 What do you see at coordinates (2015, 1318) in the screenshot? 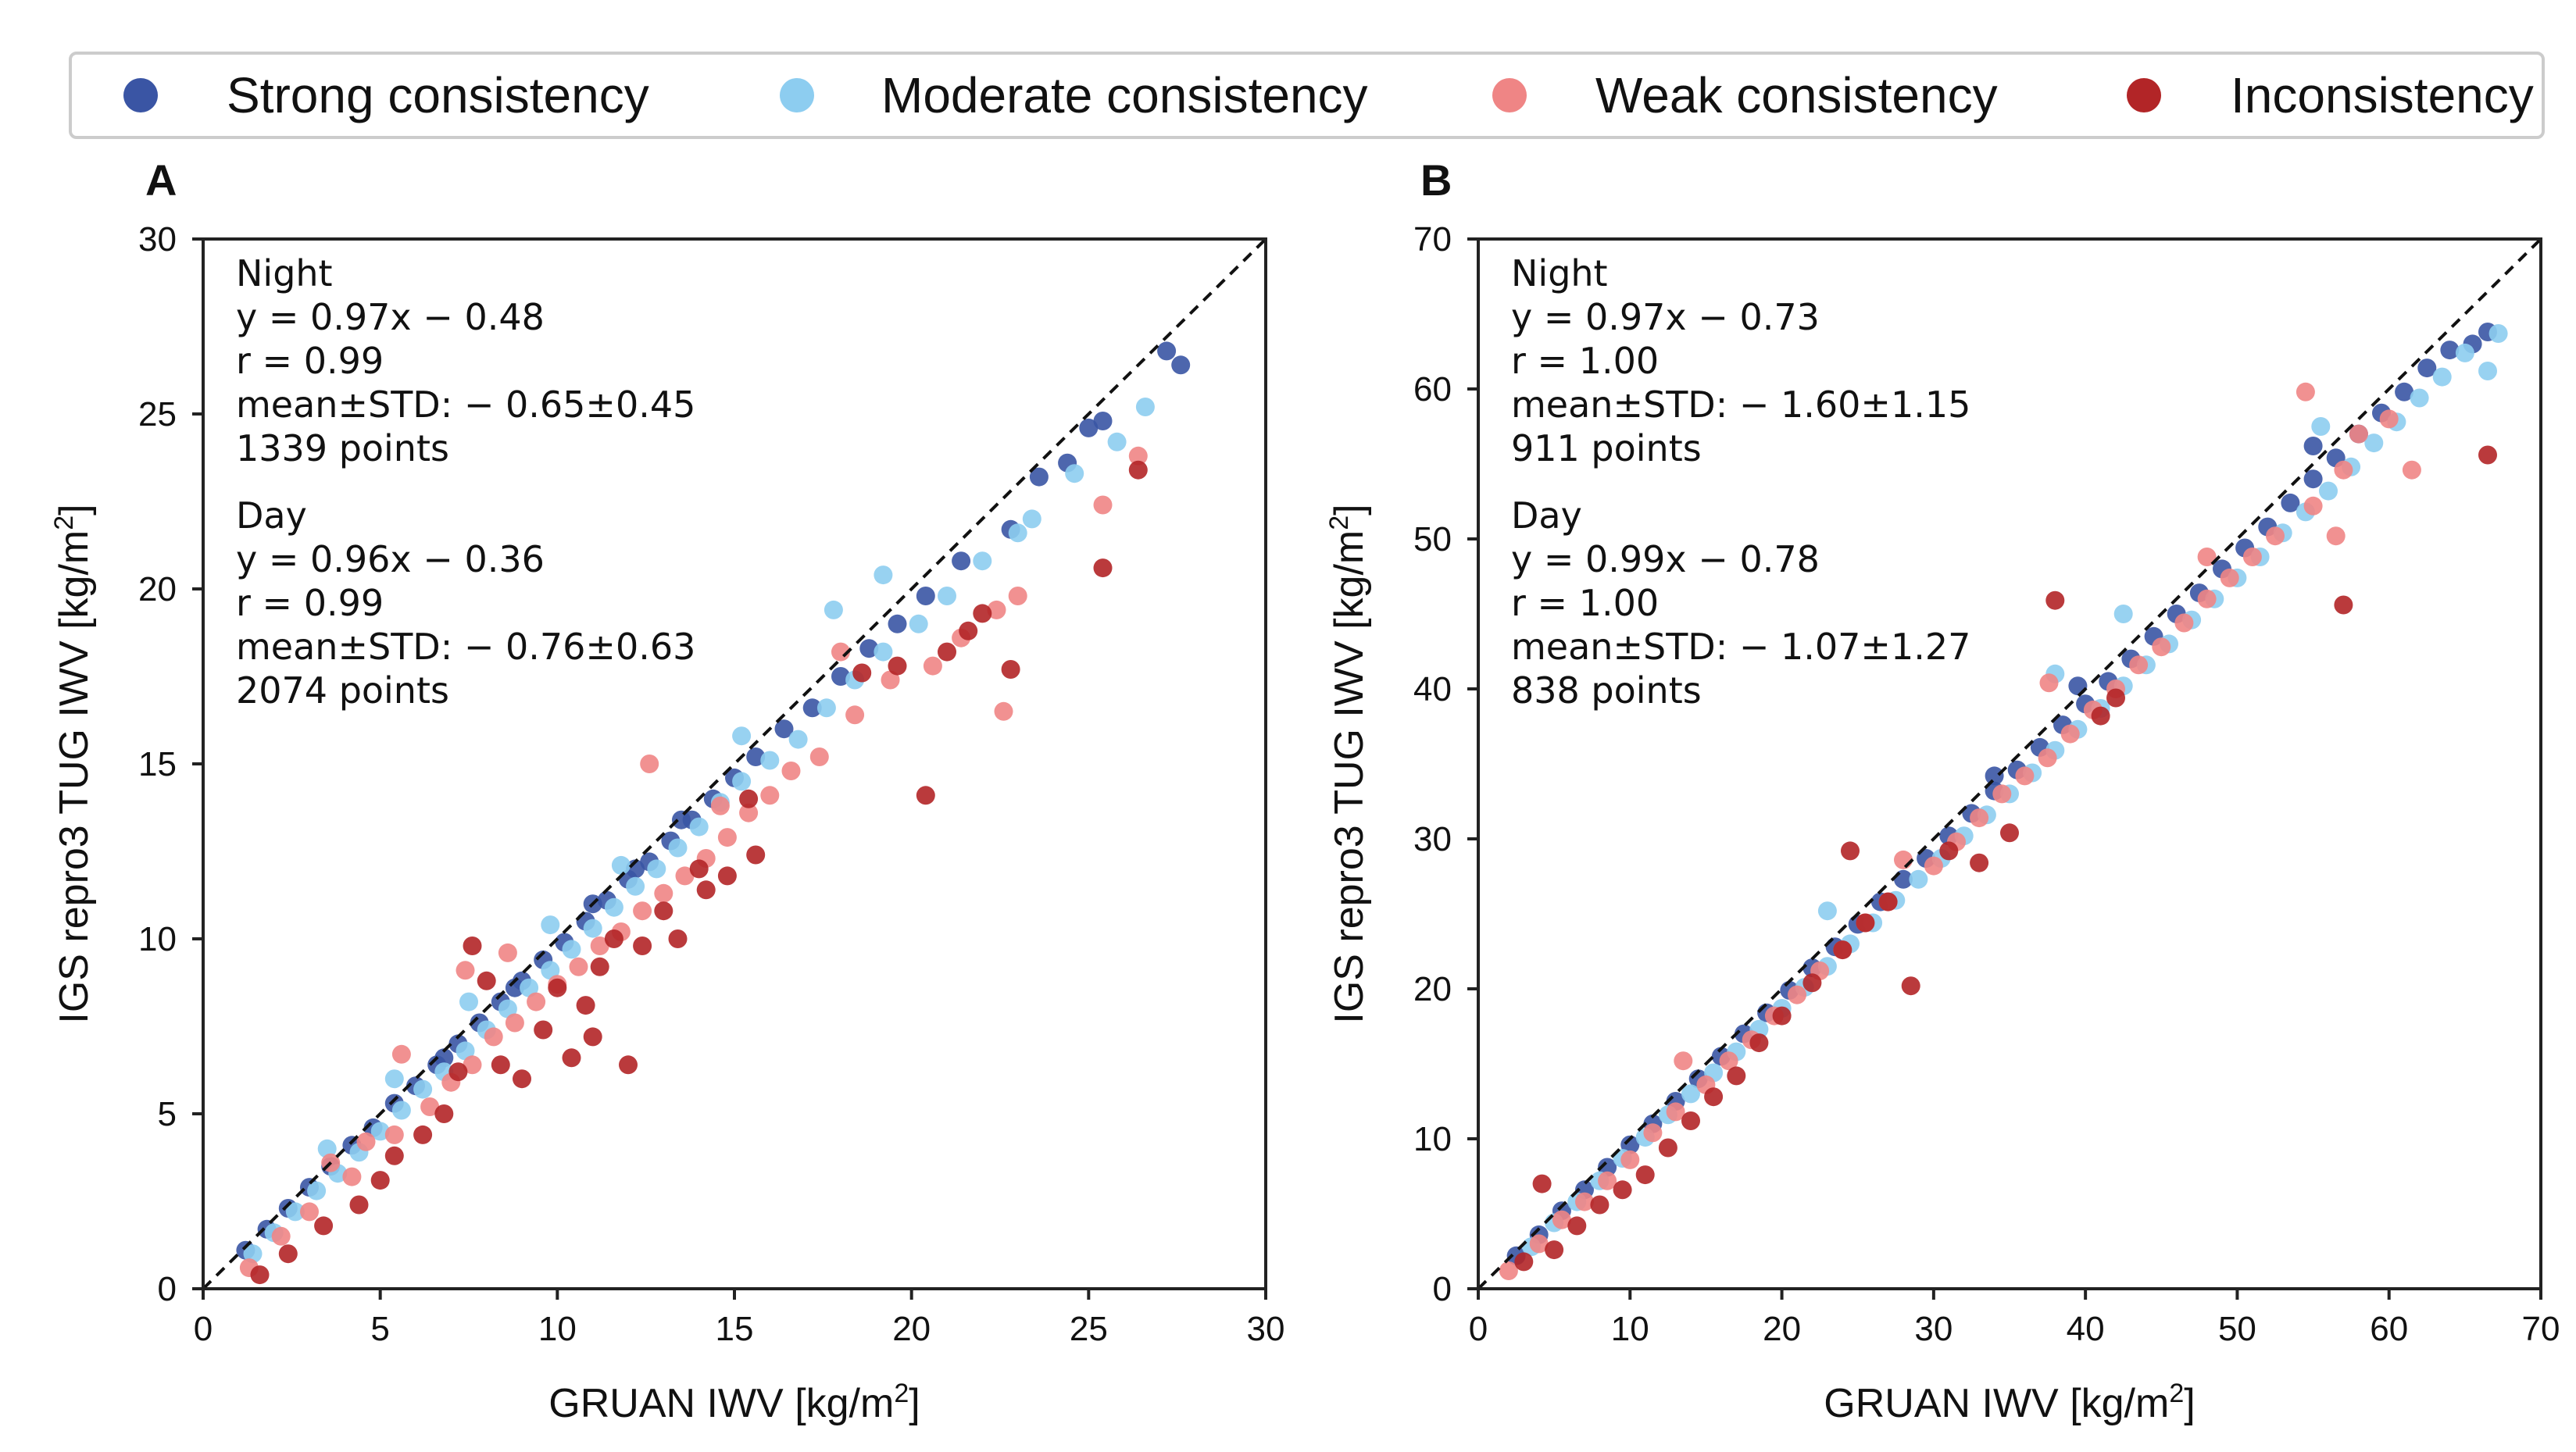
I see `panel-b-x-ticks: 0 10 20 30 40 50 60 70` at bounding box center [2015, 1318].